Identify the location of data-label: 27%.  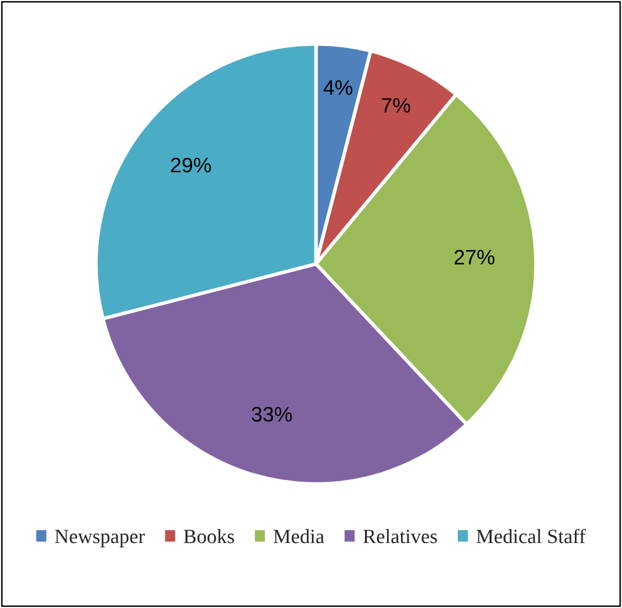
(474, 257).